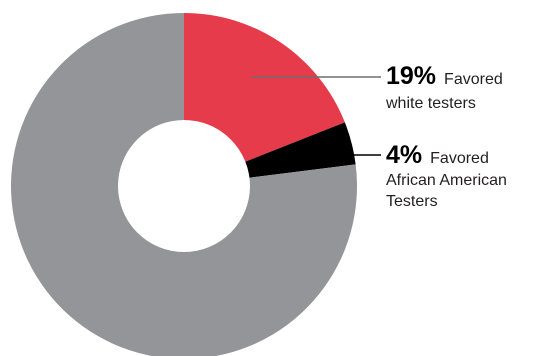  What do you see at coordinates (430, 103) in the screenshot?
I see `label-line-white-testers: white testers` at bounding box center [430, 103].